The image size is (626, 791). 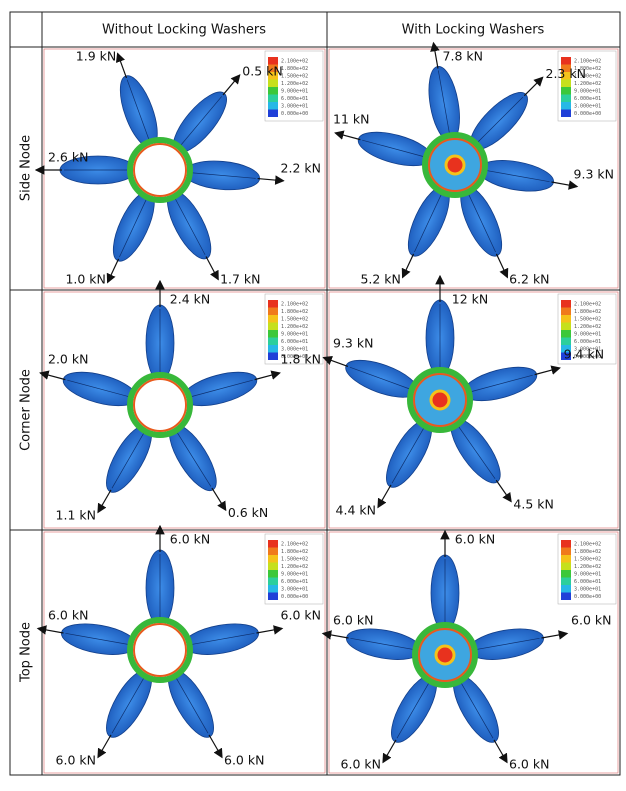 What do you see at coordinates (529, 279) in the screenshot?
I see `load-label: 6.2 kN` at bounding box center [529, 279].